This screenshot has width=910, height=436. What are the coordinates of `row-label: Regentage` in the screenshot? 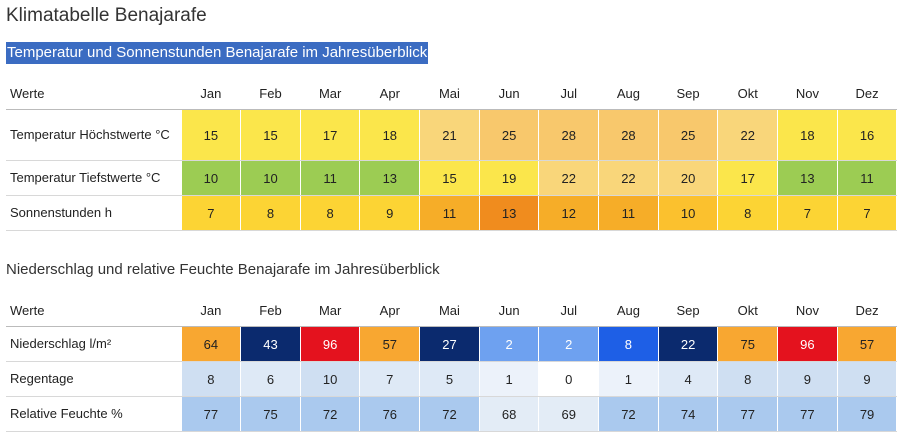 It's located at (94, 379).